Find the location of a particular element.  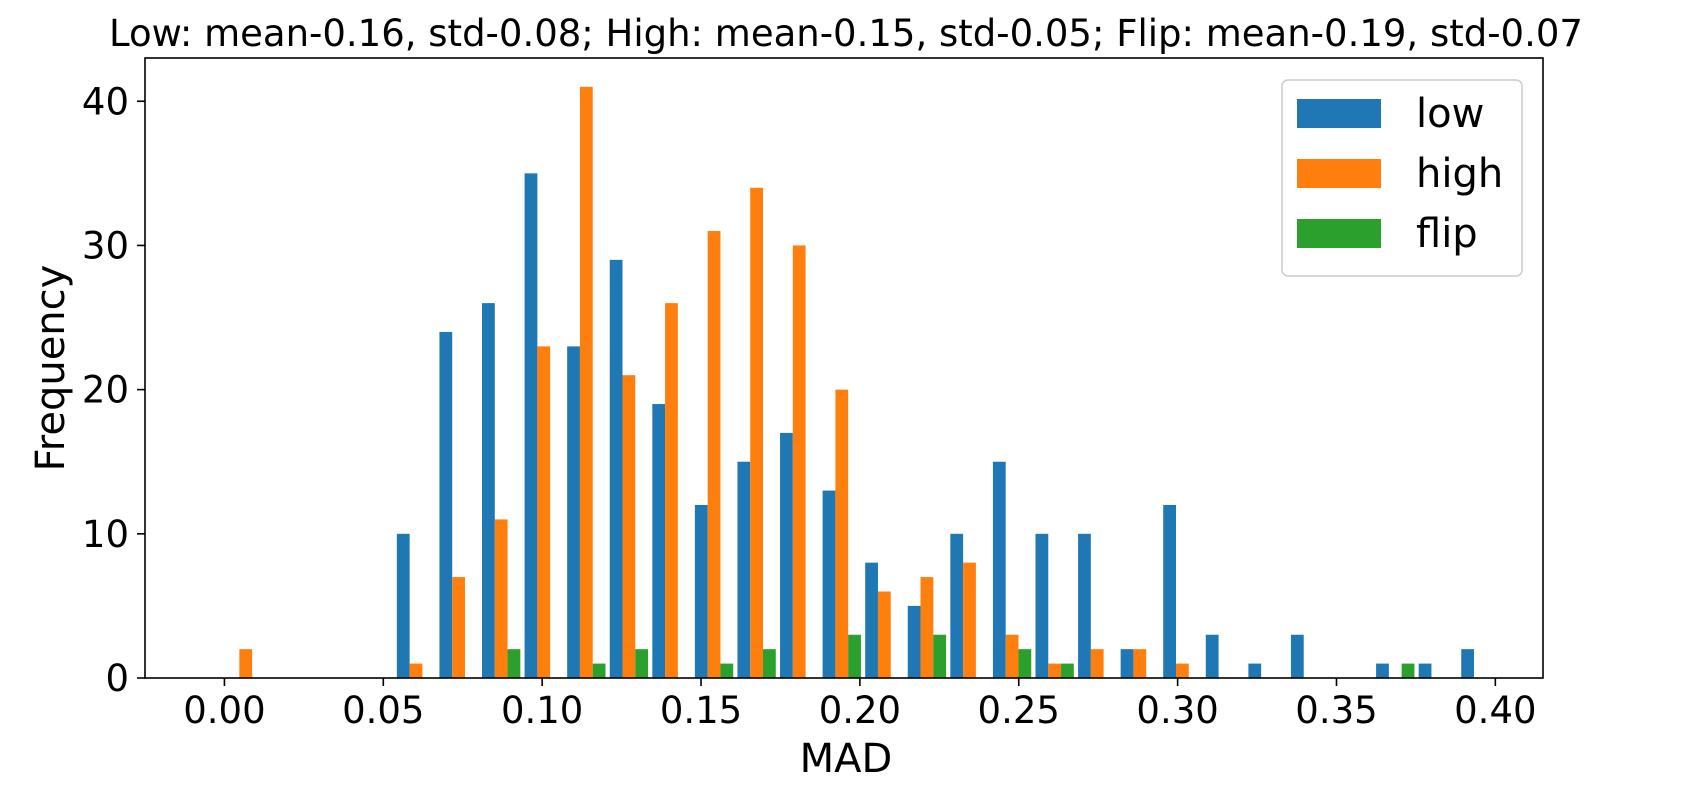

legend-label-low: low is located at coordinates (1450, 114).